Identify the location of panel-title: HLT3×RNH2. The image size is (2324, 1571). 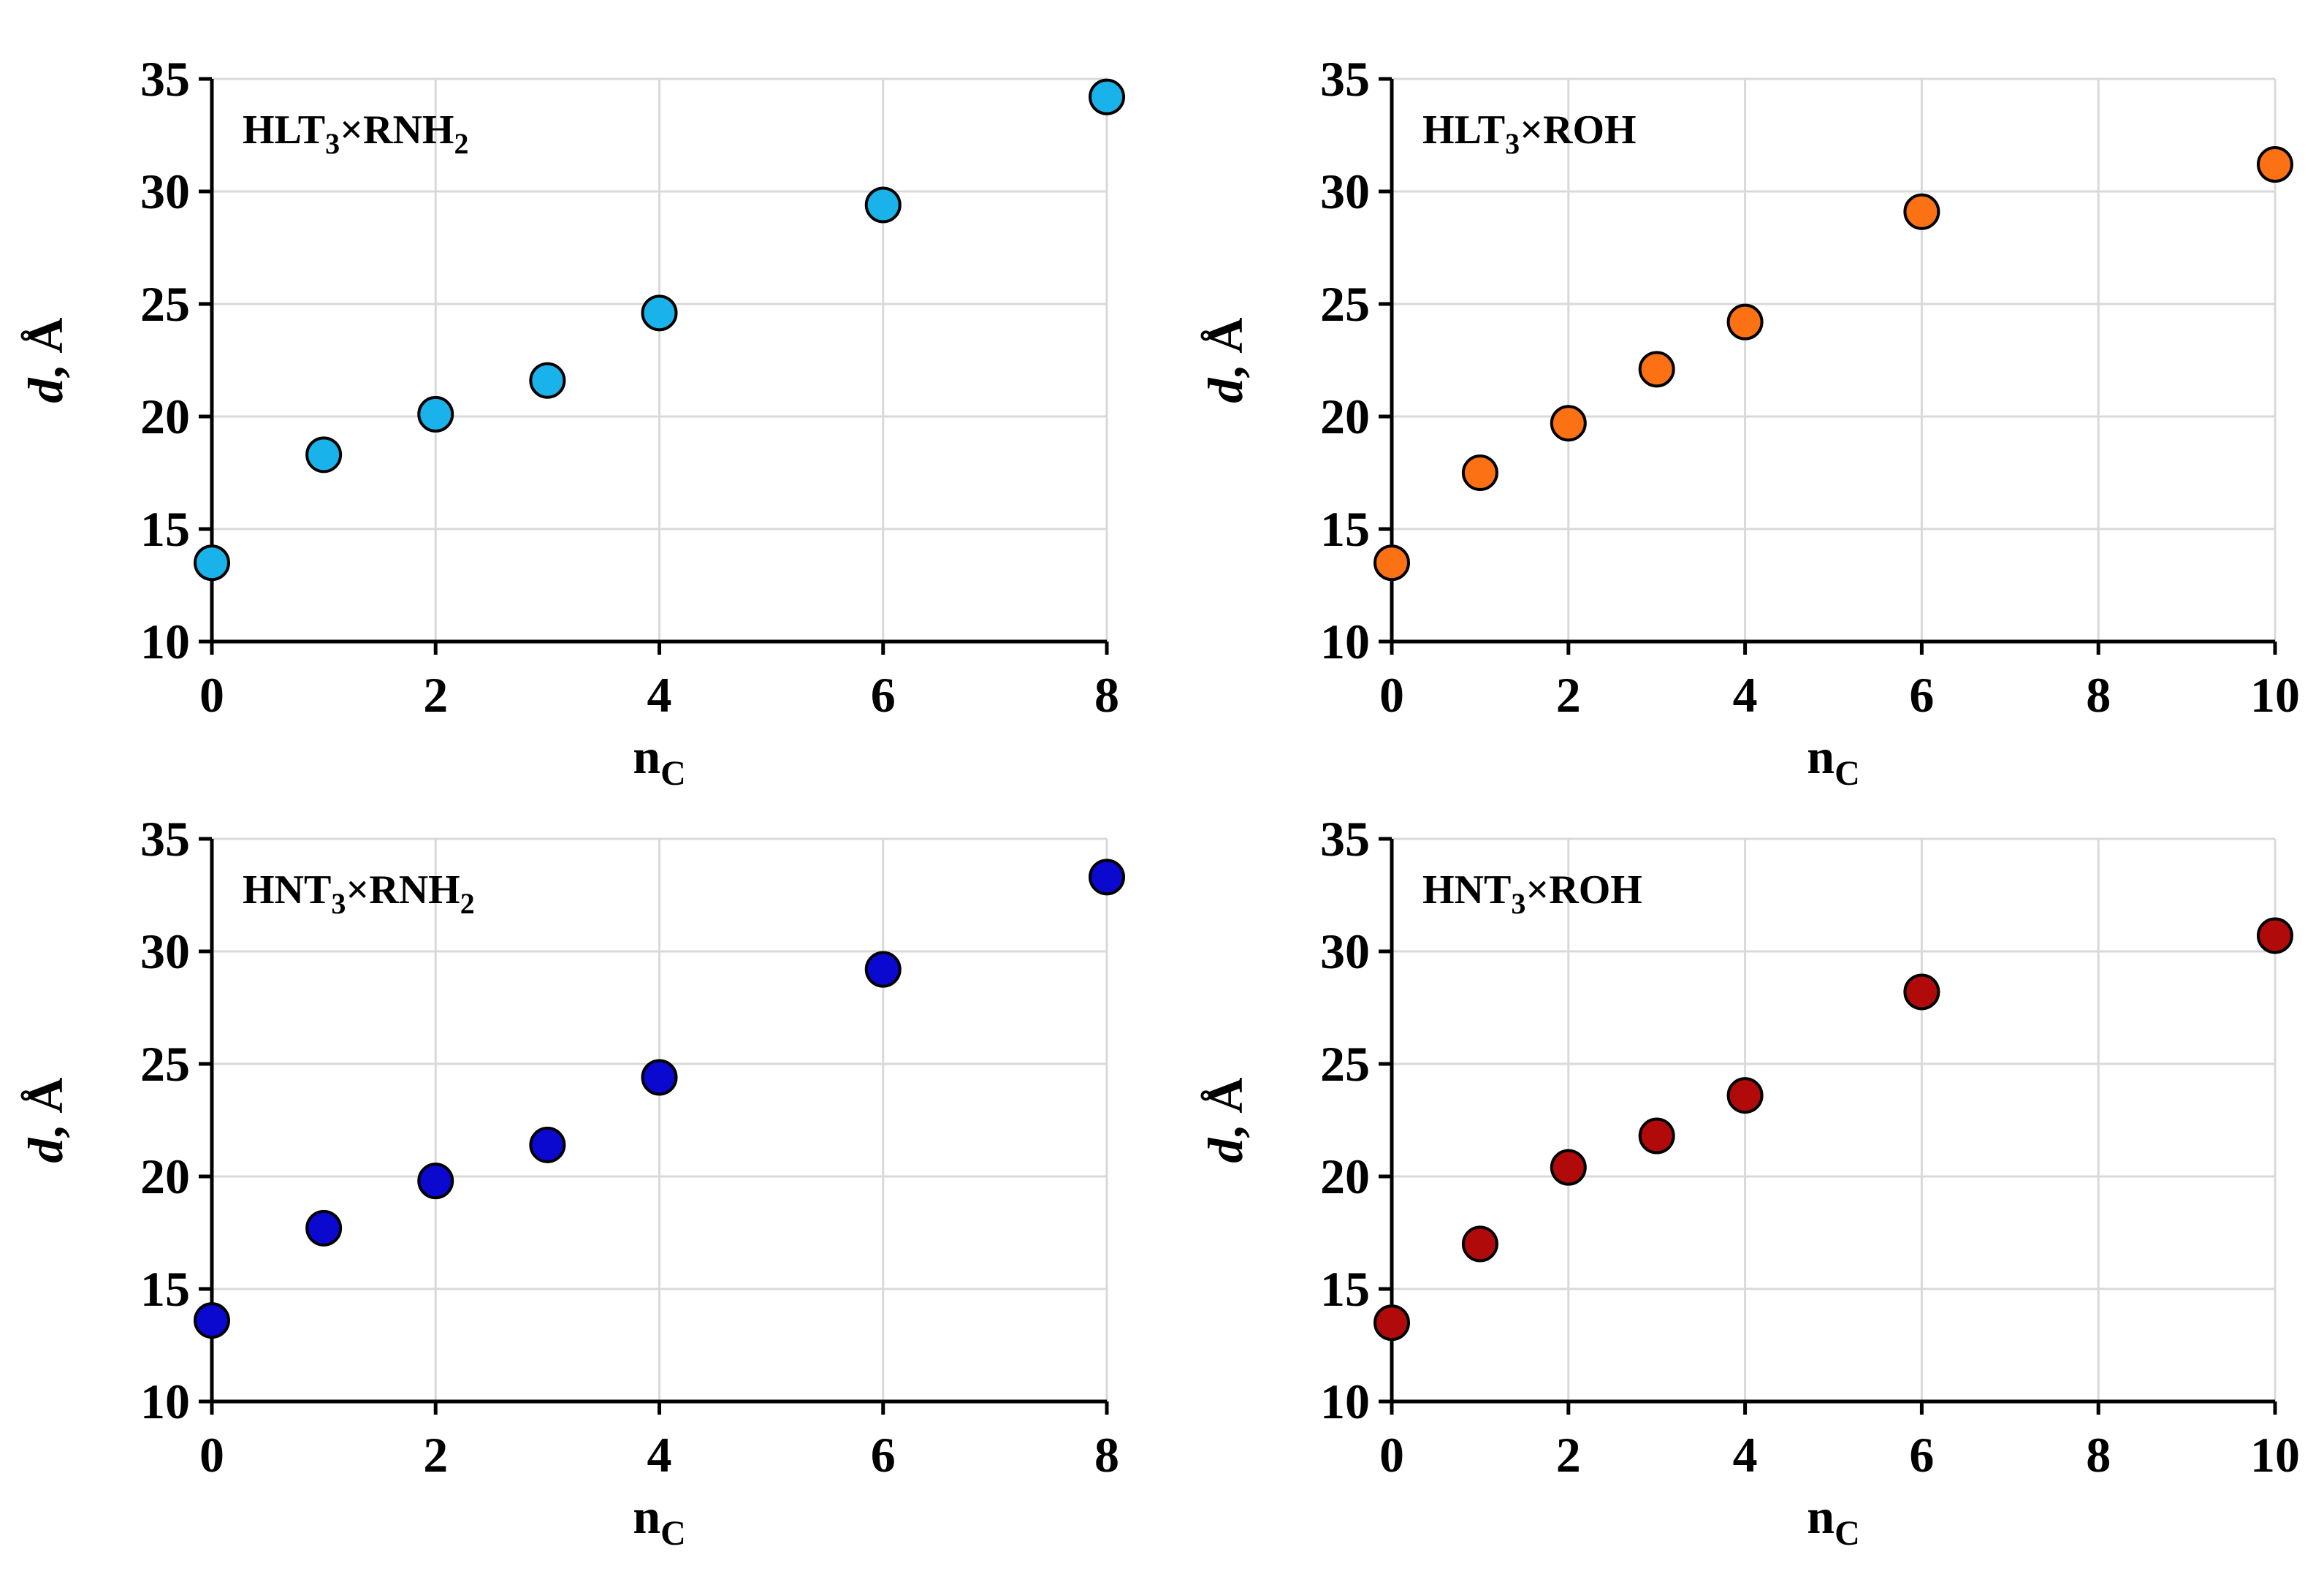
(355, 133).